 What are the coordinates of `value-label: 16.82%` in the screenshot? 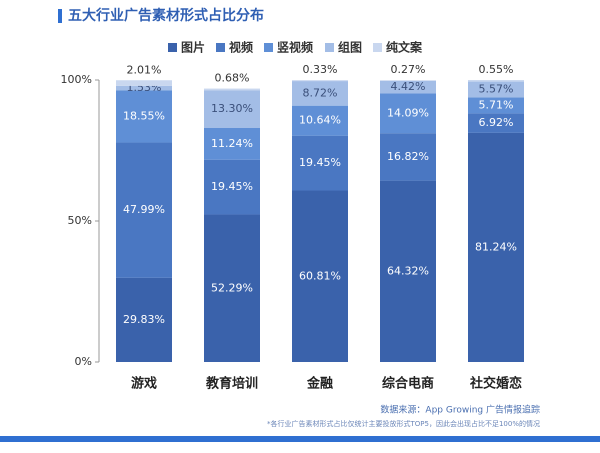 It's located at (408, 156).